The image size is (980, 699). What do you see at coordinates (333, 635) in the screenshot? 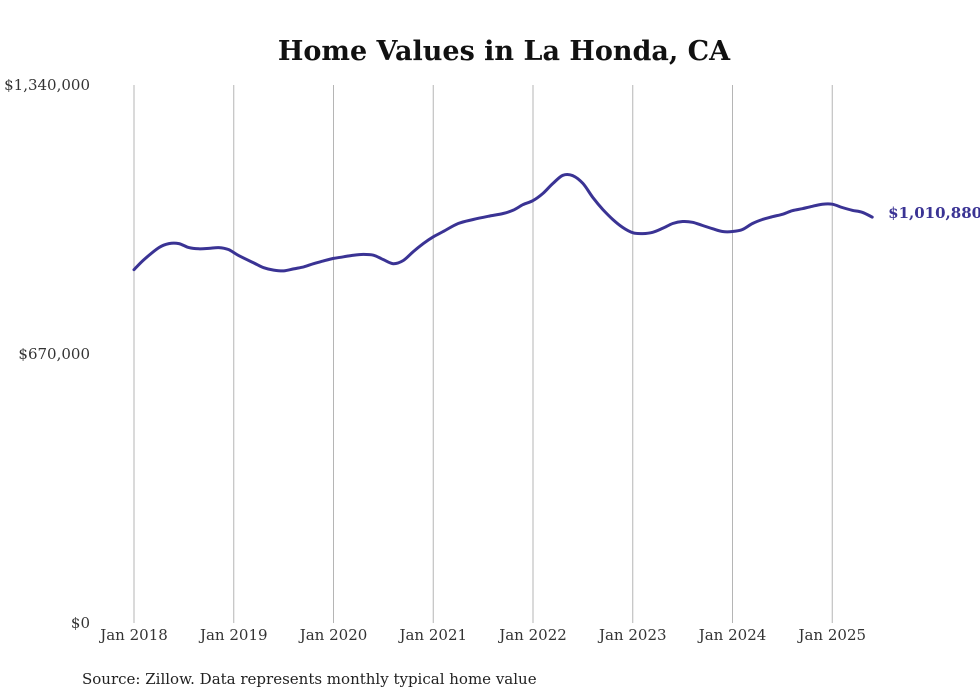
I see `x-tick-label: Jan 2020` at bounding box center [333, 635].